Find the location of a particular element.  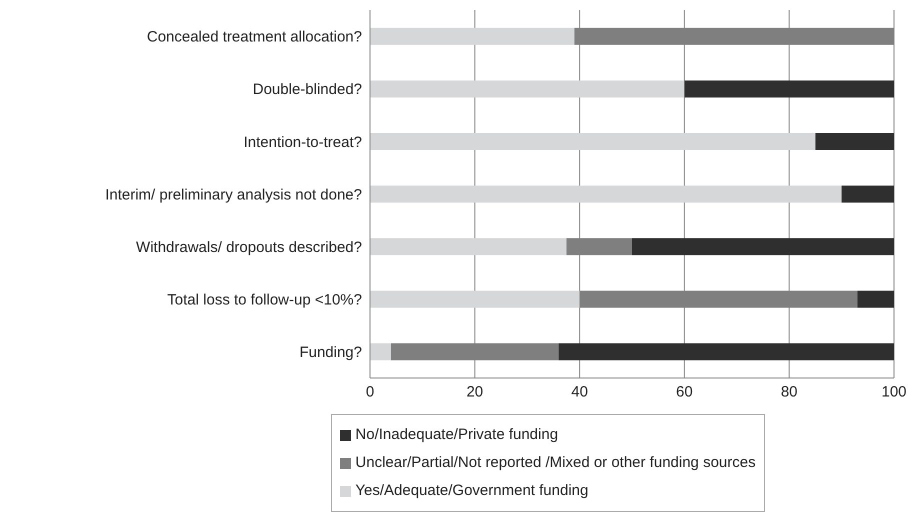

x-tick-label: 60 is located at coordinates (684, 392).